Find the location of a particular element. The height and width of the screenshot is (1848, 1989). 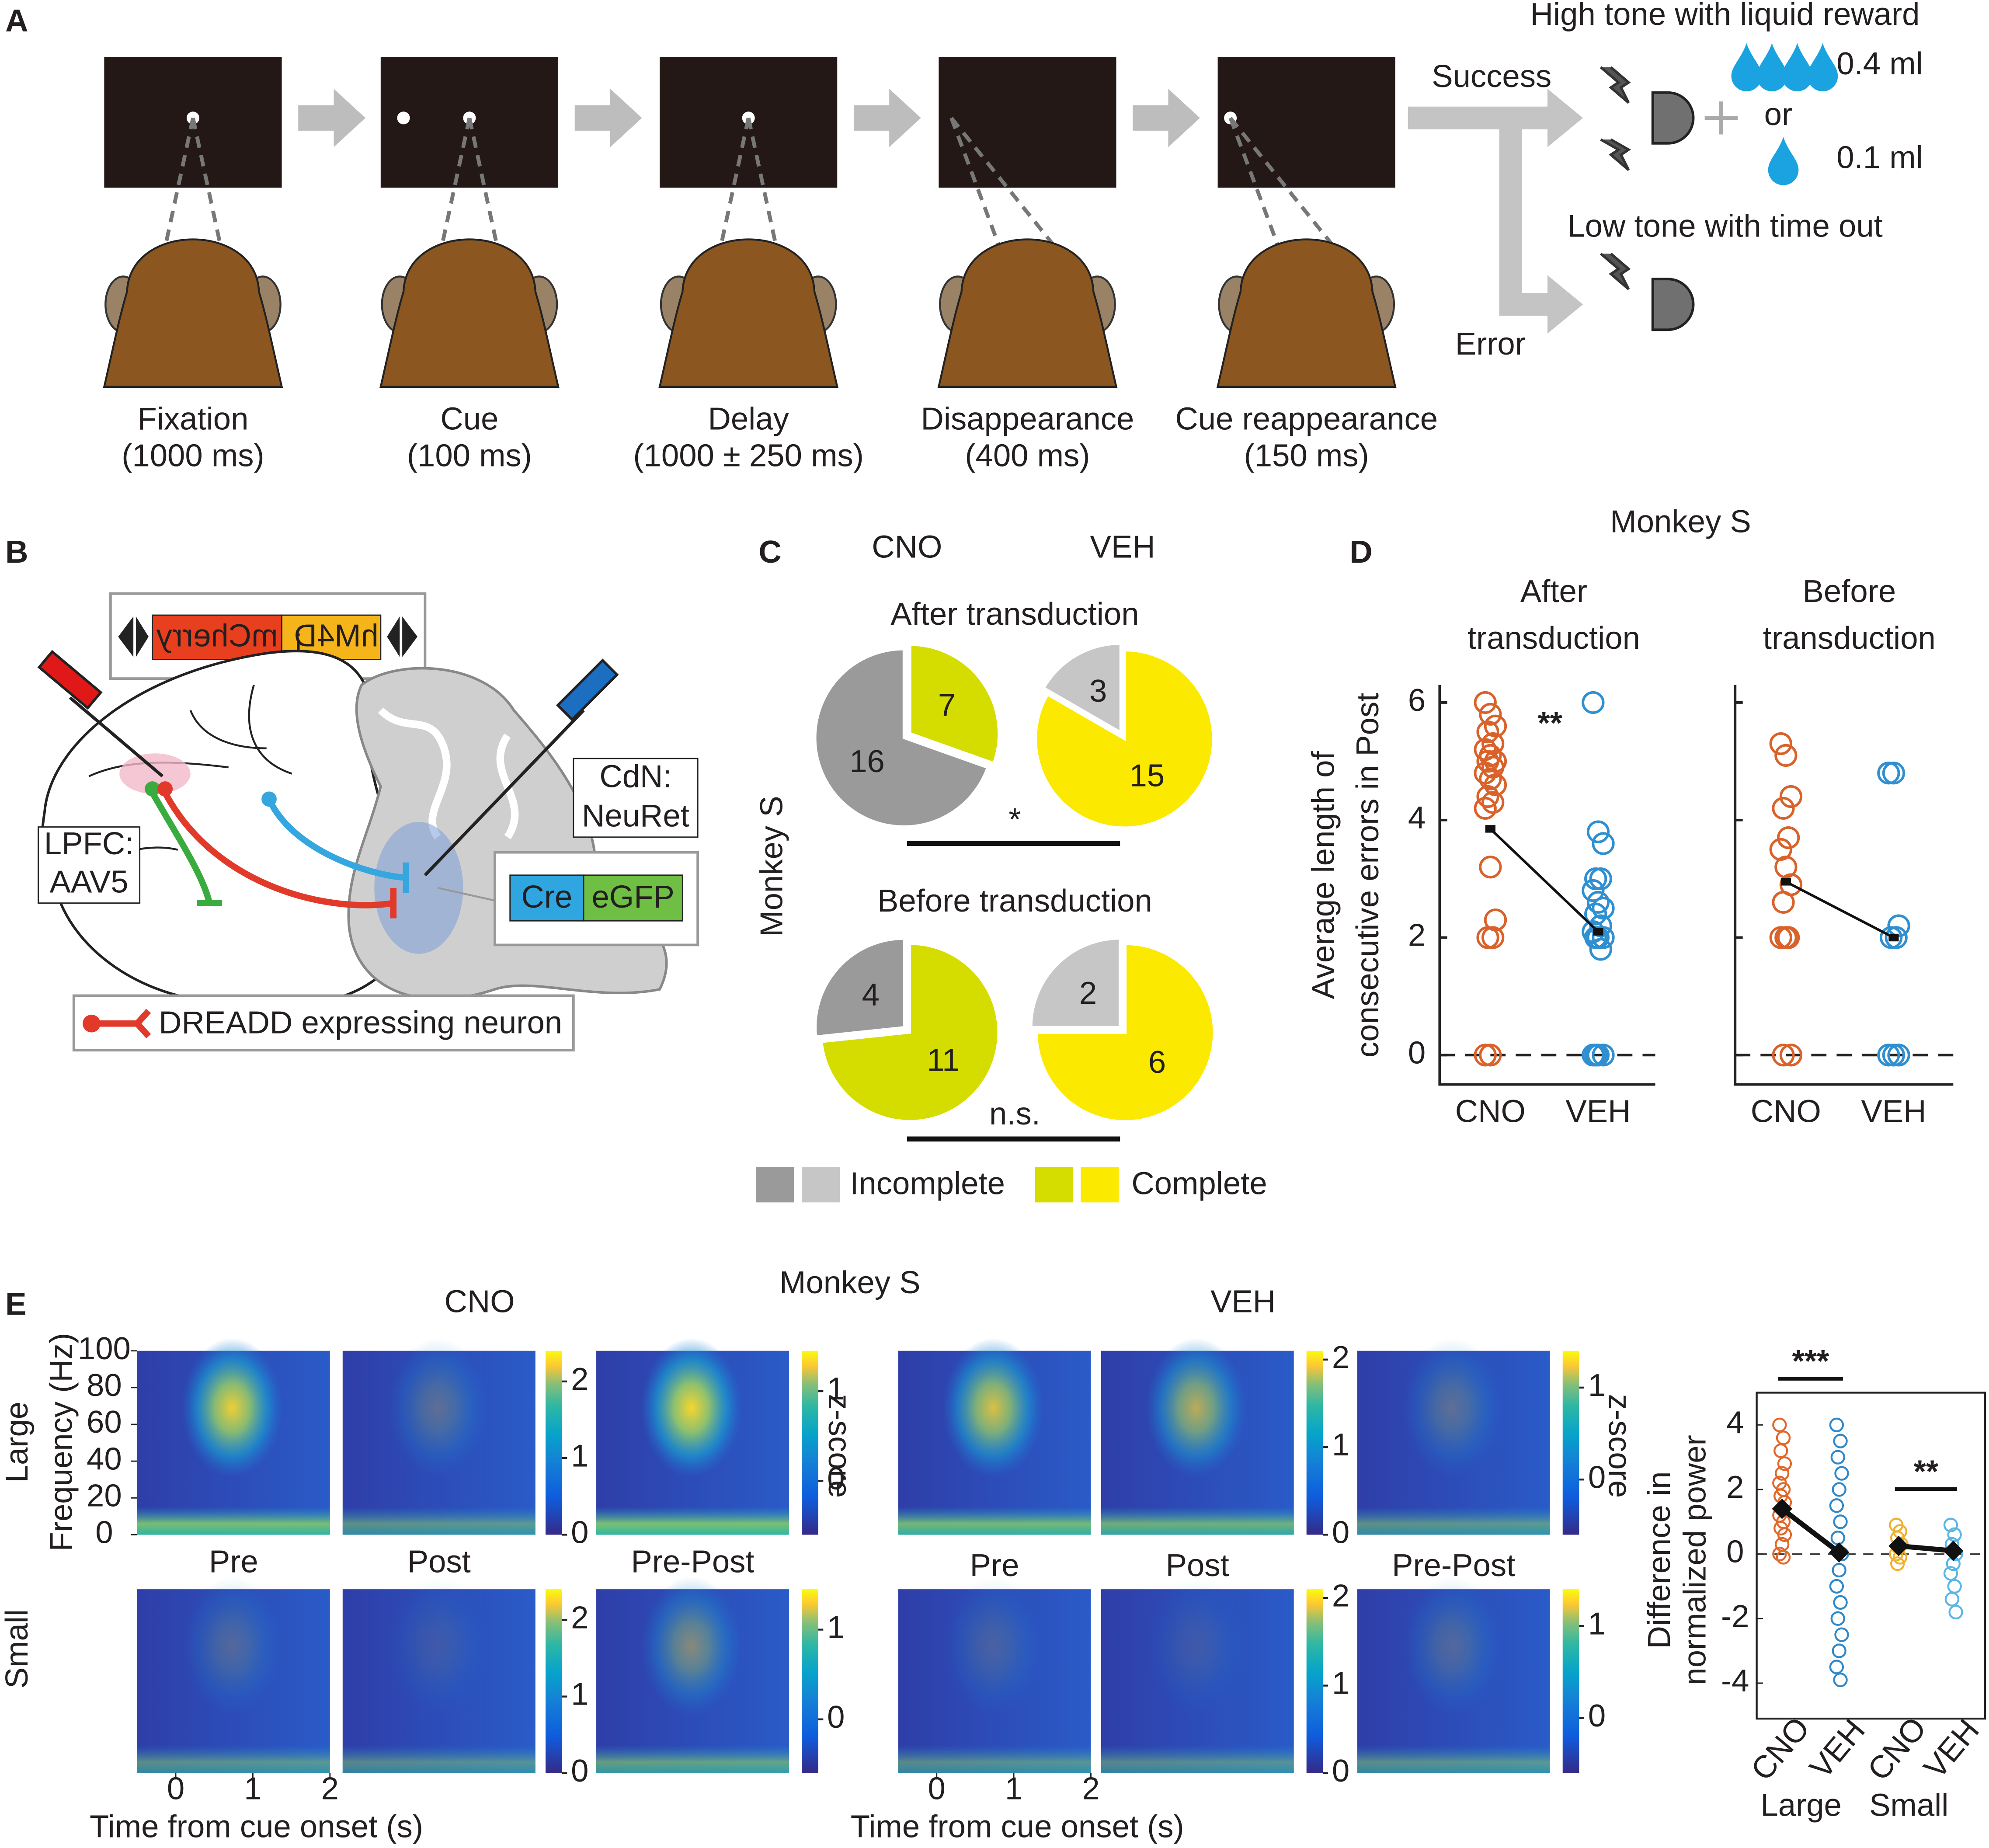

y-tick-label: 60 is located at coordinates (104, 1422).